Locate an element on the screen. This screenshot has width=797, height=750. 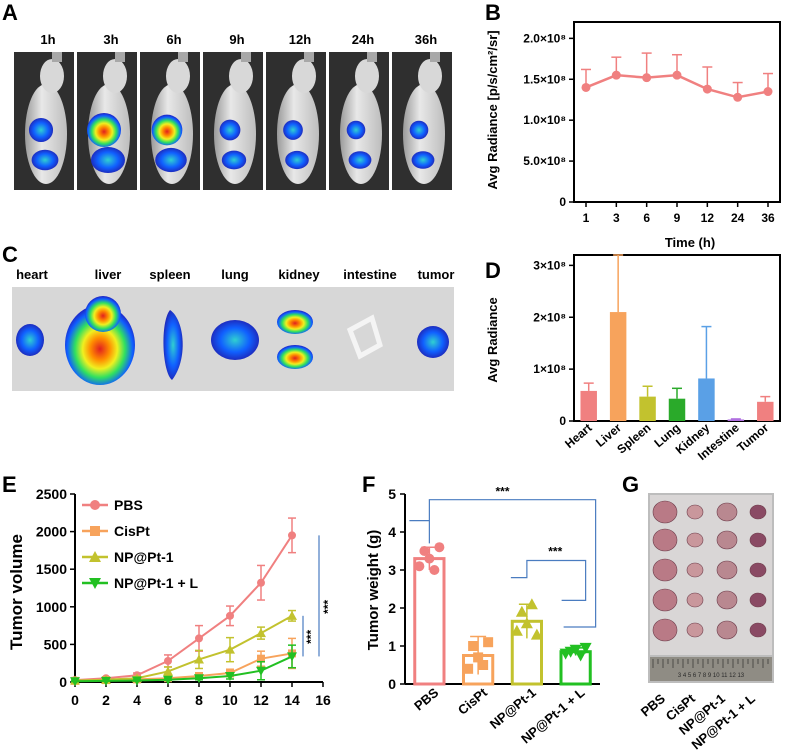
y-tick-label: 5.0×10⁸ is located at coordinates (544, 161).